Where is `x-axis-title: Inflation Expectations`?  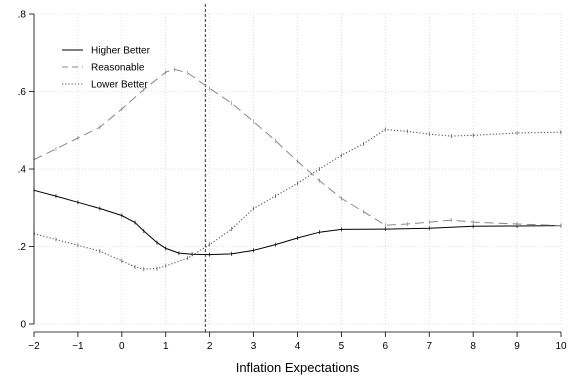 x-axis-title: Inflation Expectations is located at coordinates (298, 367).